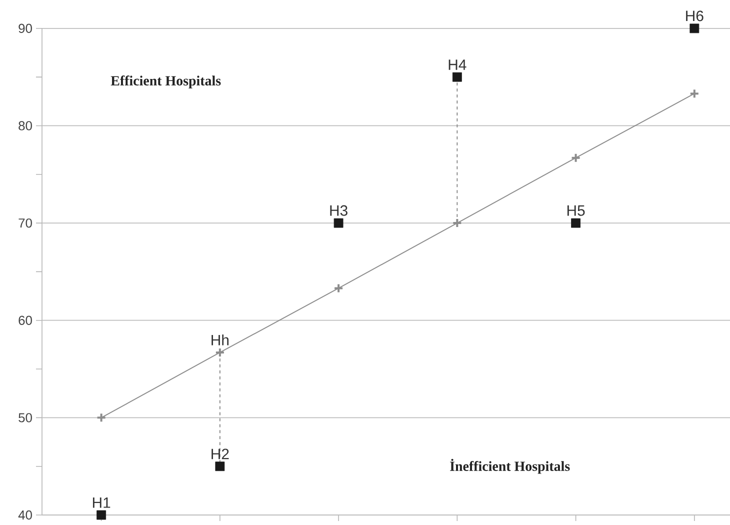 The image size is (730, 525). Describe the element at coordinates (339, 210) in the screenshot. I see `data-label: H3` at that location.